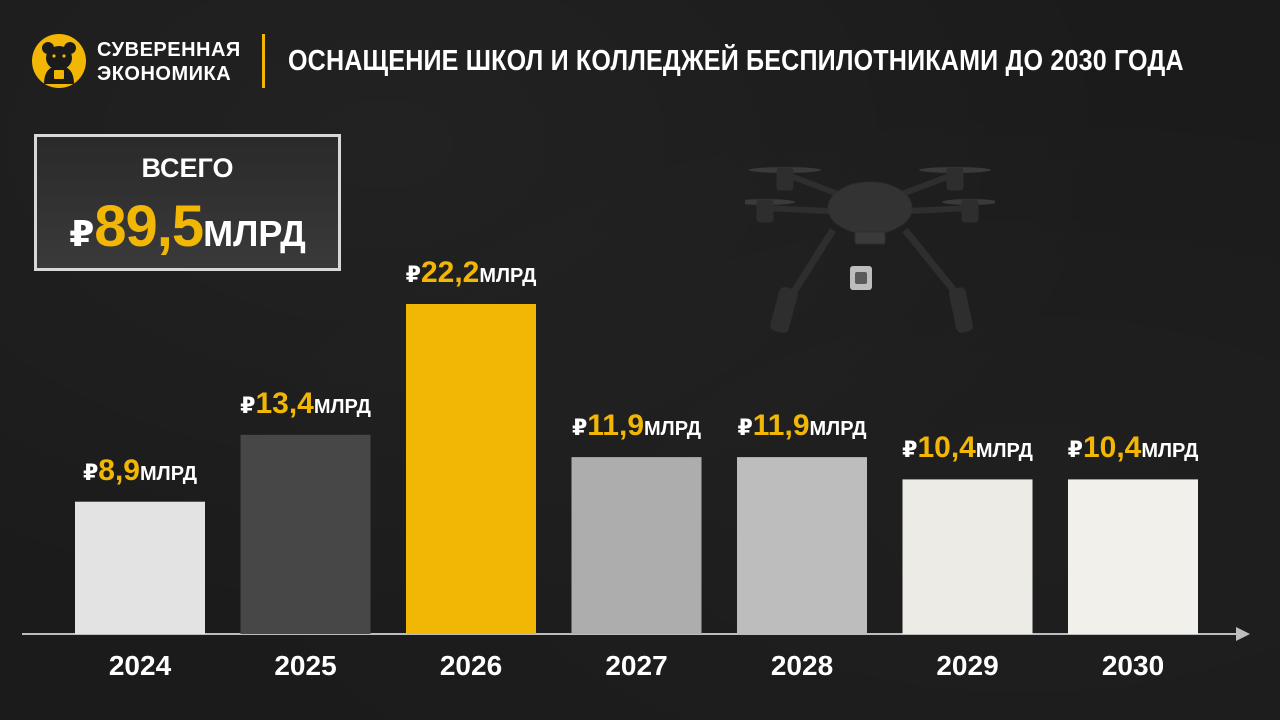 This screenshot has width=1280, height=720. I want to click on data-label-value: 22,2, so click(450, 272).